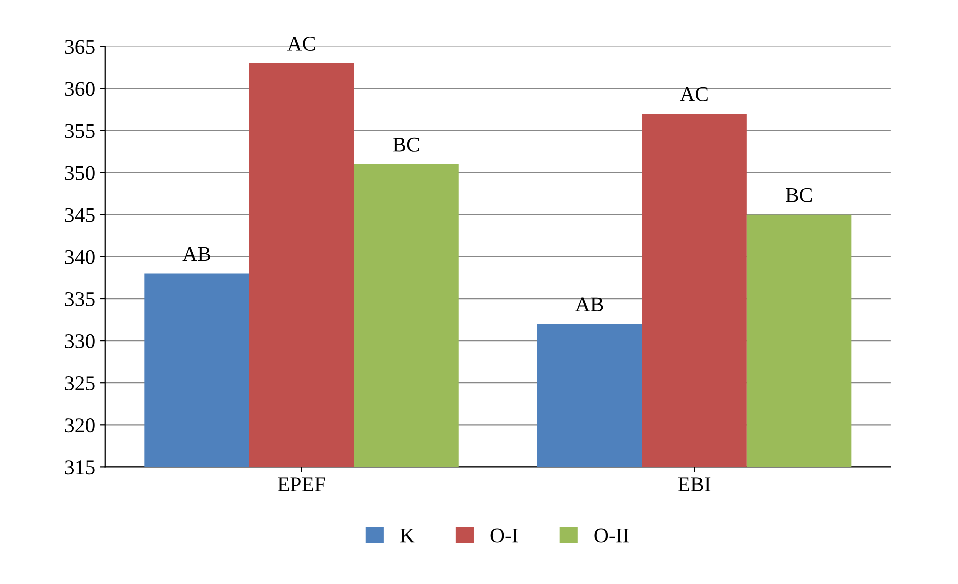 This screenshot has width=958, height=584. What do you see at coordinates (80, 425) in the screenshot?
I see `y-tick-label: 320` at bounding box center [80, 425].